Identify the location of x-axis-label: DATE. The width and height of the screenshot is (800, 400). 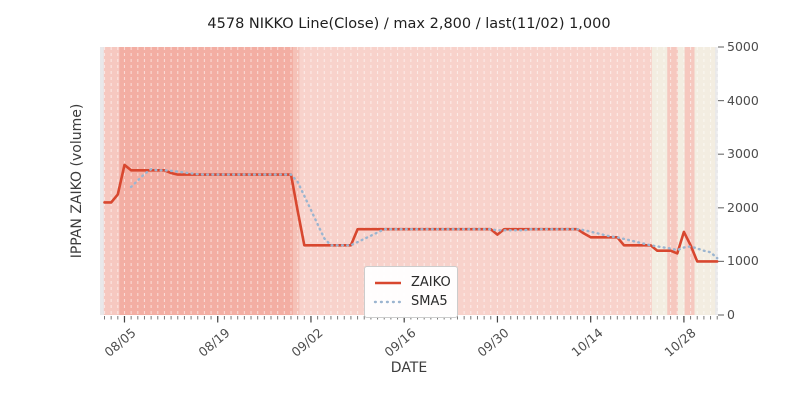
(409, 368).